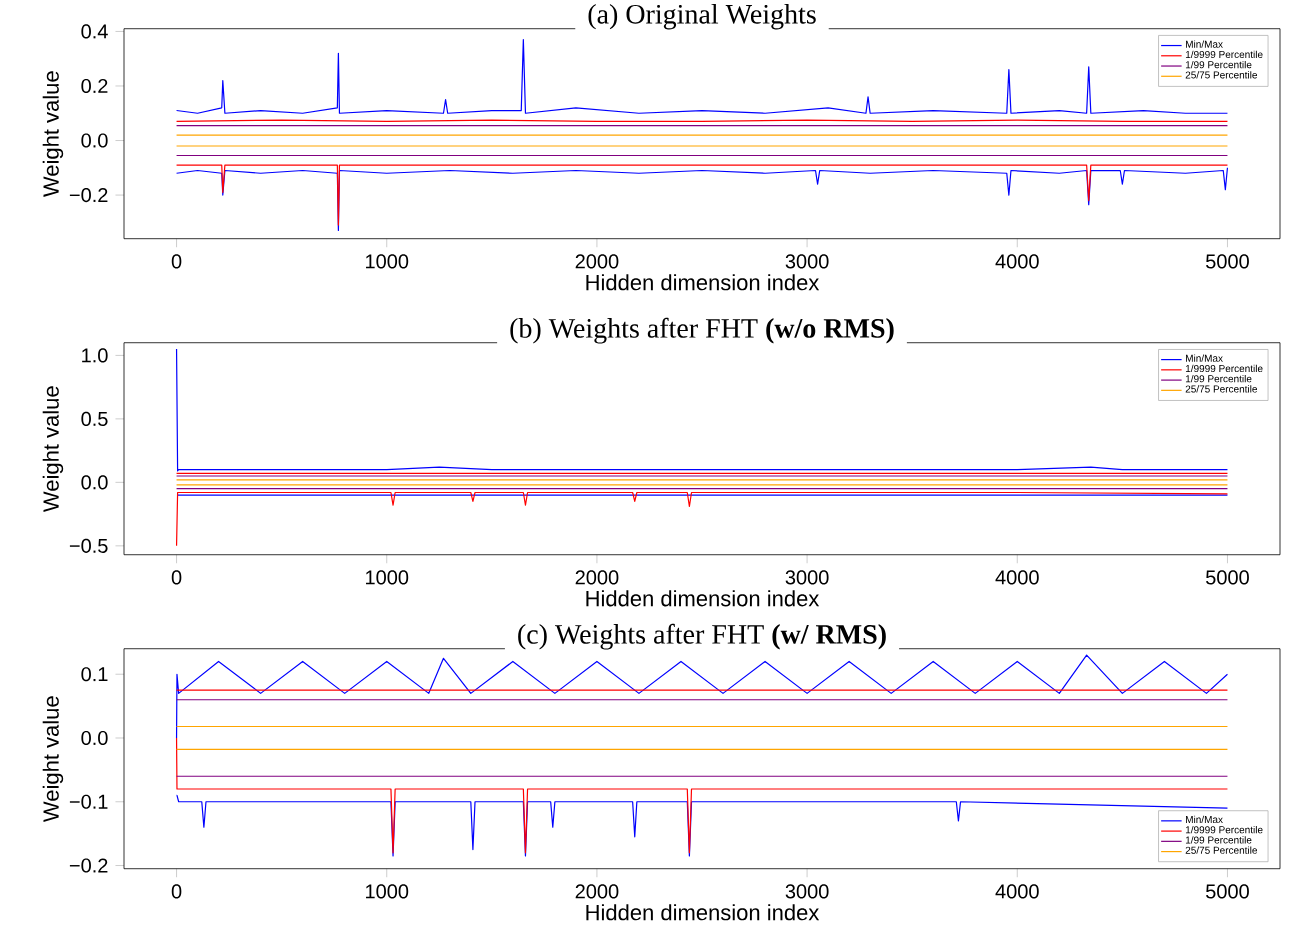  Describe the element at coordinates (95, 355) in the screenshot. I see `y-tick-label: 1.0` at that location.